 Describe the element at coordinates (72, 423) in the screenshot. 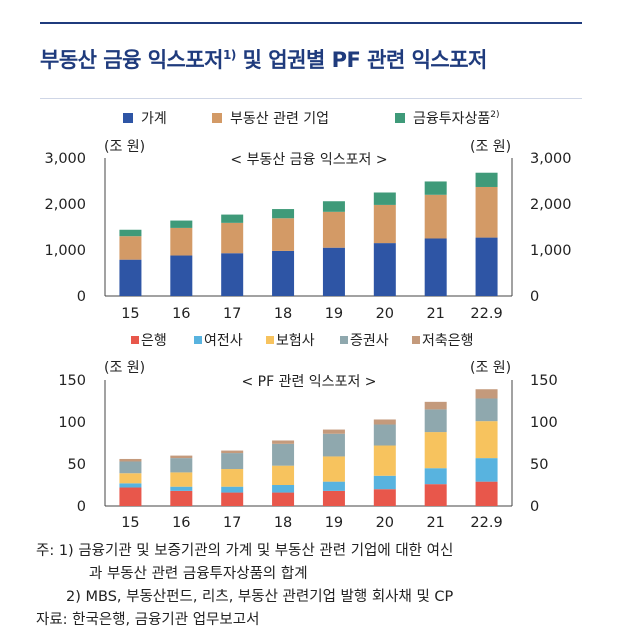

I see `y-tick-label-left: 100` at that location.